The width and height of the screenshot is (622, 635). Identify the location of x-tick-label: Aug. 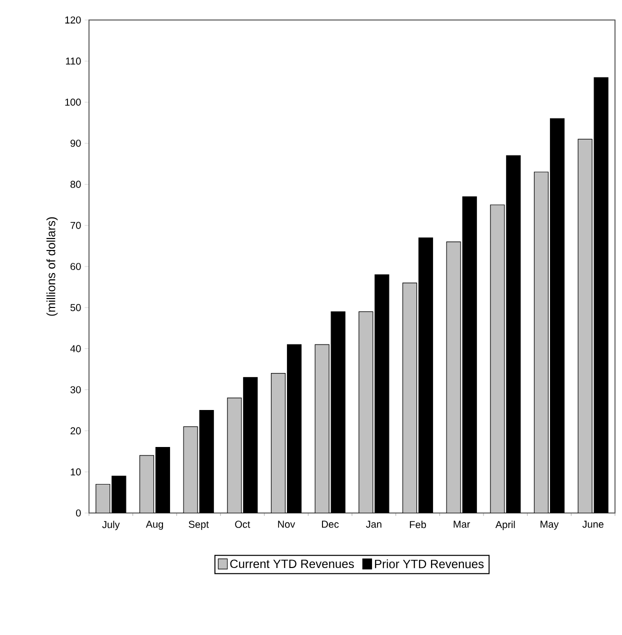
(155, 525).